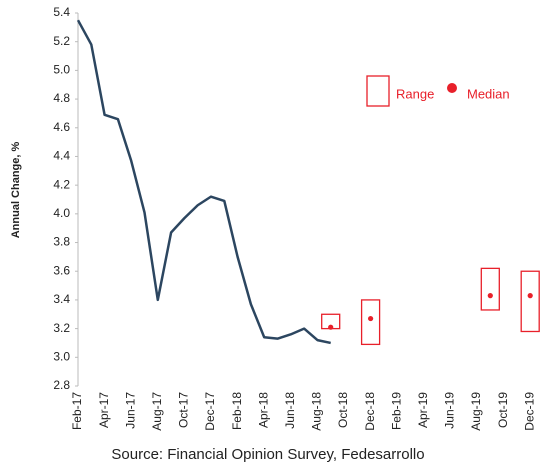 This screenshot has height=466, width=541. What do you see at coordinates (130, 410) in the screenshot?
I see `x-tick-label: Jun-17` at bounding box center [130, 410].